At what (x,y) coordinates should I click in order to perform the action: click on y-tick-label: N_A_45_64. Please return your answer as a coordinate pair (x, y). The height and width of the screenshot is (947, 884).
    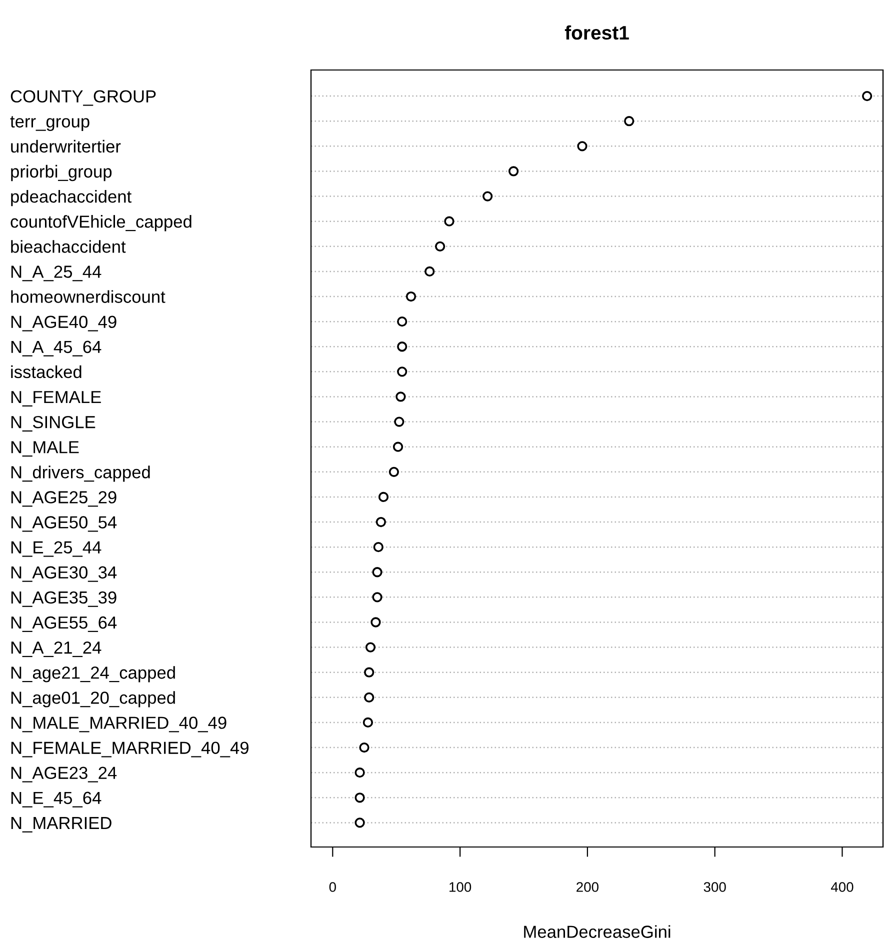
    Looking at the image, I should click on (56, 348).